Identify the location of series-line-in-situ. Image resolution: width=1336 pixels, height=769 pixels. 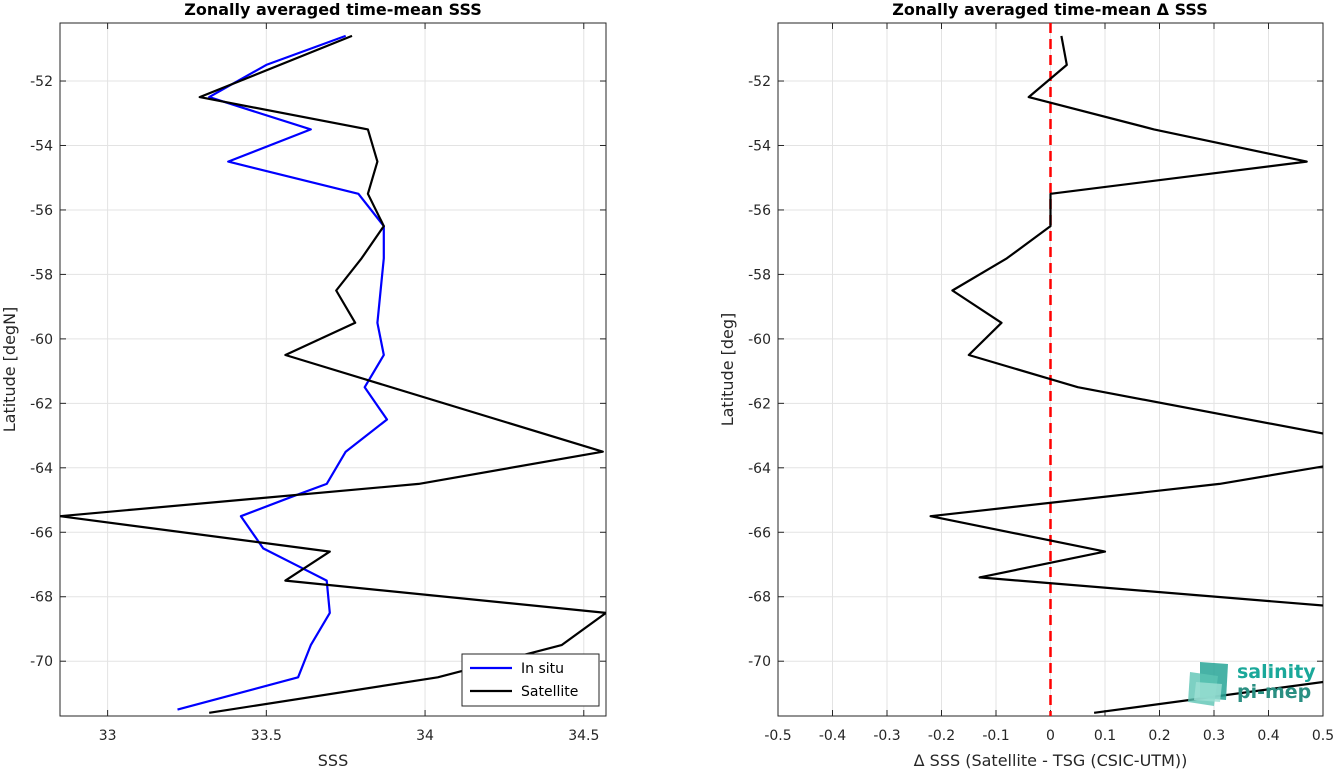
(283, 372).